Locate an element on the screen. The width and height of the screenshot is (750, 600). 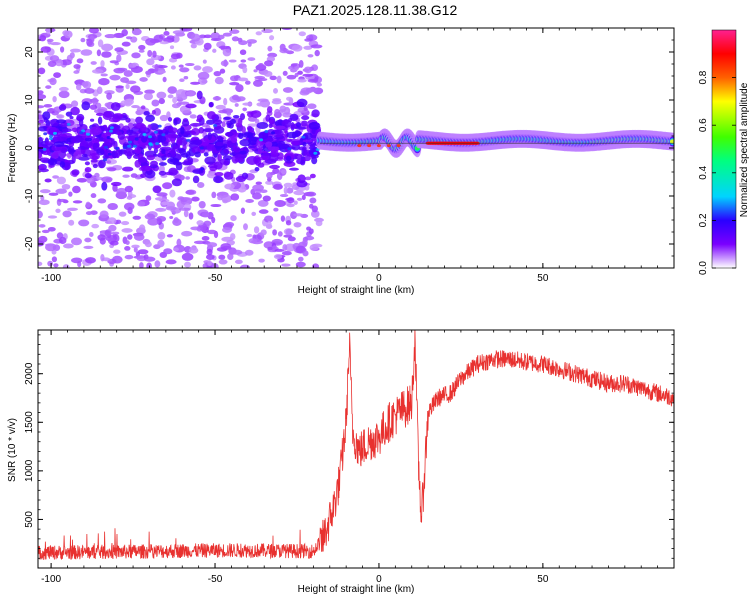
colorbar-tick-label: 0.6 is located at coordinates (703, 125).